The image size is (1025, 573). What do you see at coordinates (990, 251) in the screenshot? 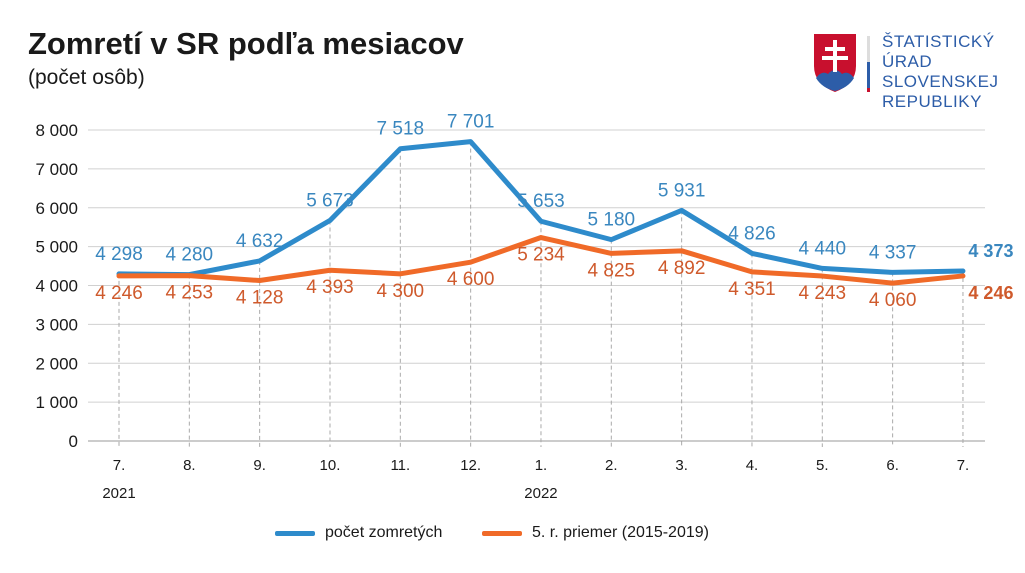
I see `data-label: 4 373` at bounding box center [990, 251].